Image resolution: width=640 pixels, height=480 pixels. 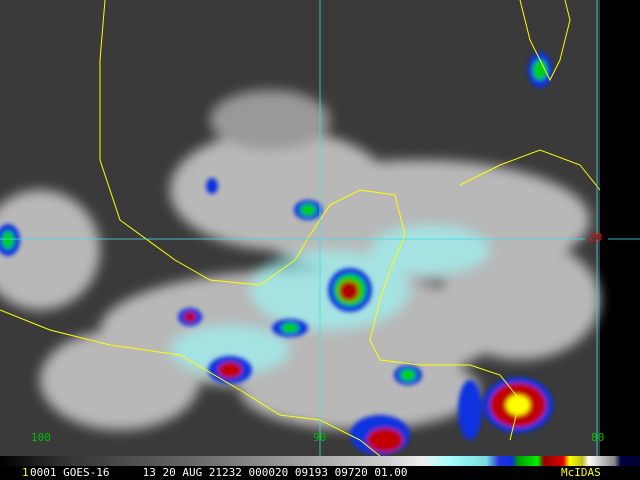 What do you see at coordinates (596, 237) in the screenshot?
I see `latitude-label-20: 20` at bounding box center [596, 237].